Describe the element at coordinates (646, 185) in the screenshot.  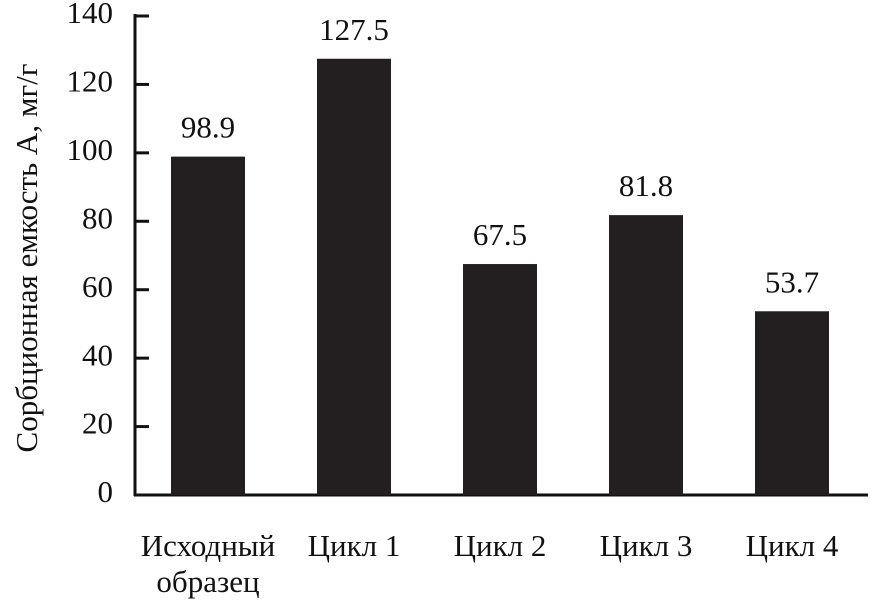
I see `value-label: 81.8` at that location.